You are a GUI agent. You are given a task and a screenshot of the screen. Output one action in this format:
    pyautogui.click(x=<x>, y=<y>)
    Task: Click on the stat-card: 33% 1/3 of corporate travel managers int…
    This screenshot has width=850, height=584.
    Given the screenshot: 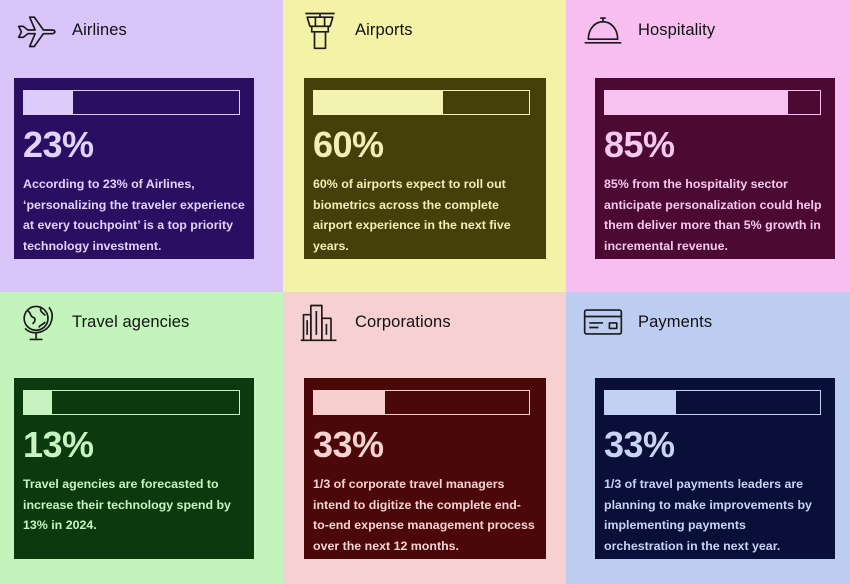 What is the action you would take?
    pyautogui.click(x=425, y=468)
    